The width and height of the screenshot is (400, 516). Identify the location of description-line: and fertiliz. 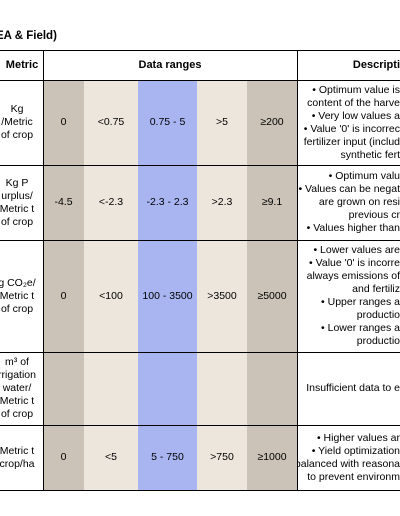
(376, 289).